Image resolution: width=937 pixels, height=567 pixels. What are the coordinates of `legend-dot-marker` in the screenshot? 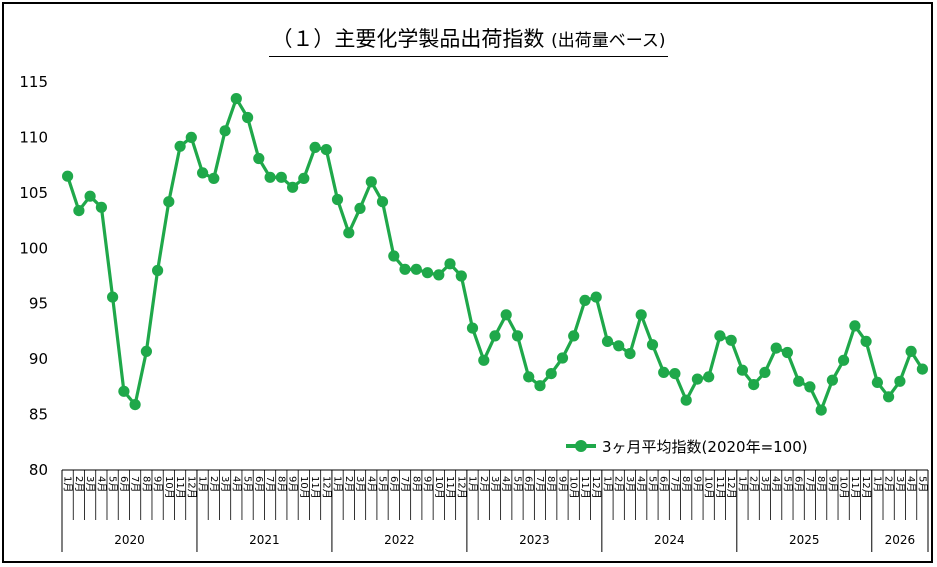 It's located at (581, 446).